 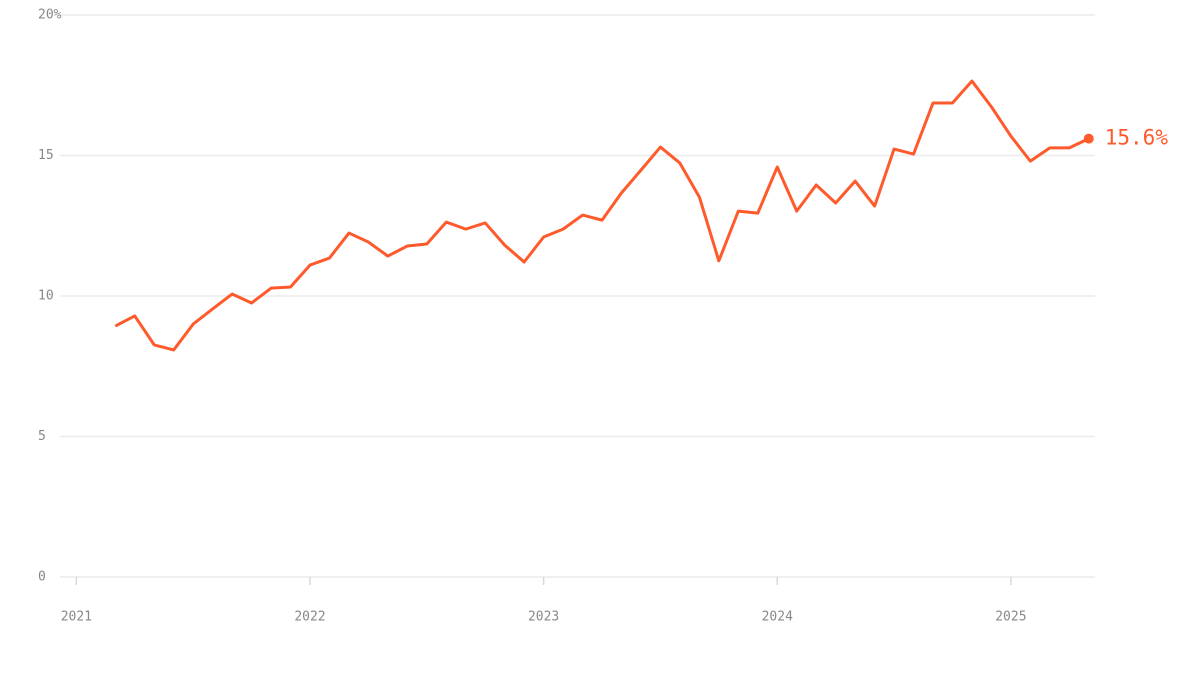 What do you see at coordinates (1010, 617) in the screenshot?
I see `x-tick-label: 2025` at bounding box center [1010, 617].